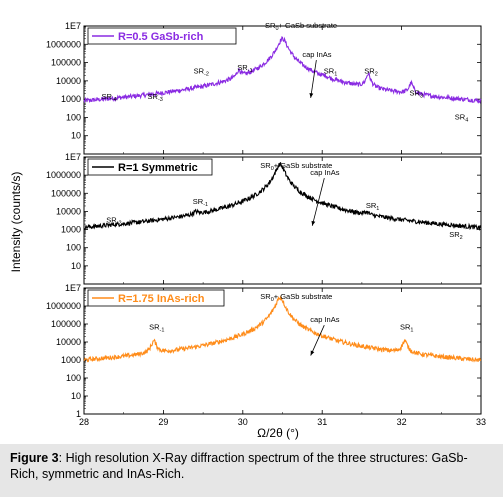  Describe the element at coordinates (158, 168) in the screenshot. I see `legend-label: R=1 Symmetric` at that location.